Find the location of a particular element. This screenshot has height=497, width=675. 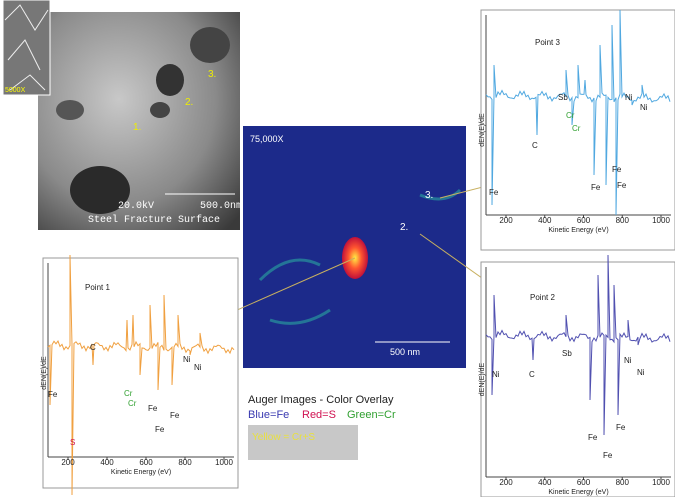

magnification: 75,000X is located at coordinates (267, 139).